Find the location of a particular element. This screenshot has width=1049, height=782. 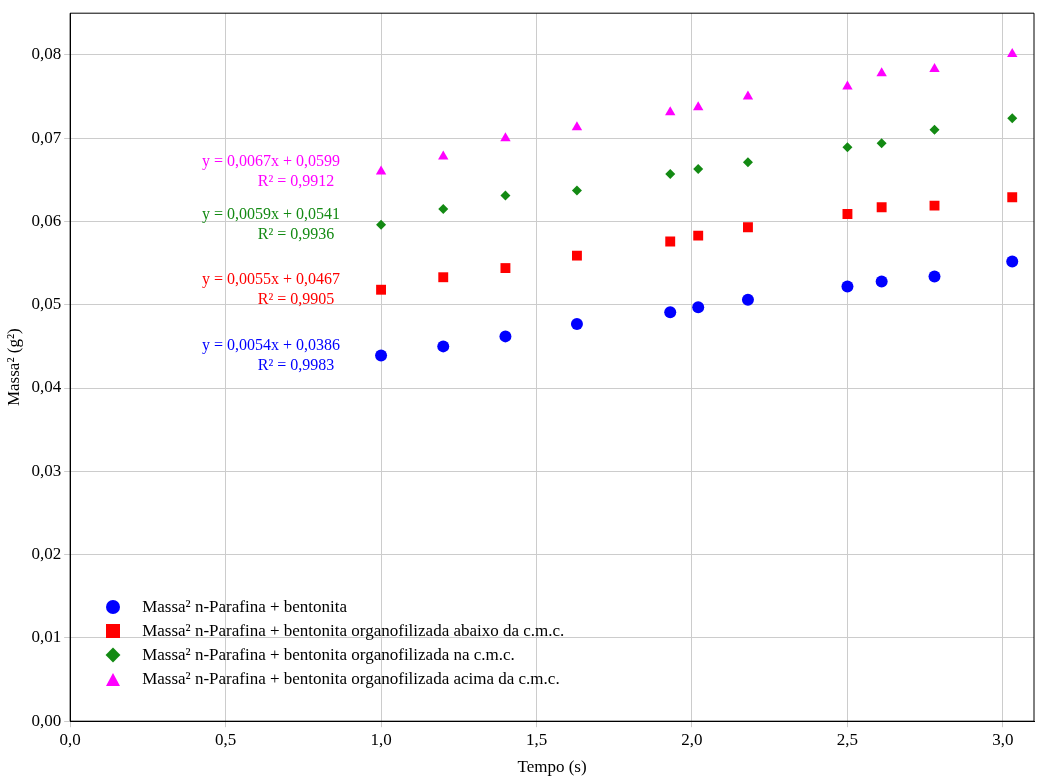

x-tick-label: 2,5 is located at coordinates (847, 739).